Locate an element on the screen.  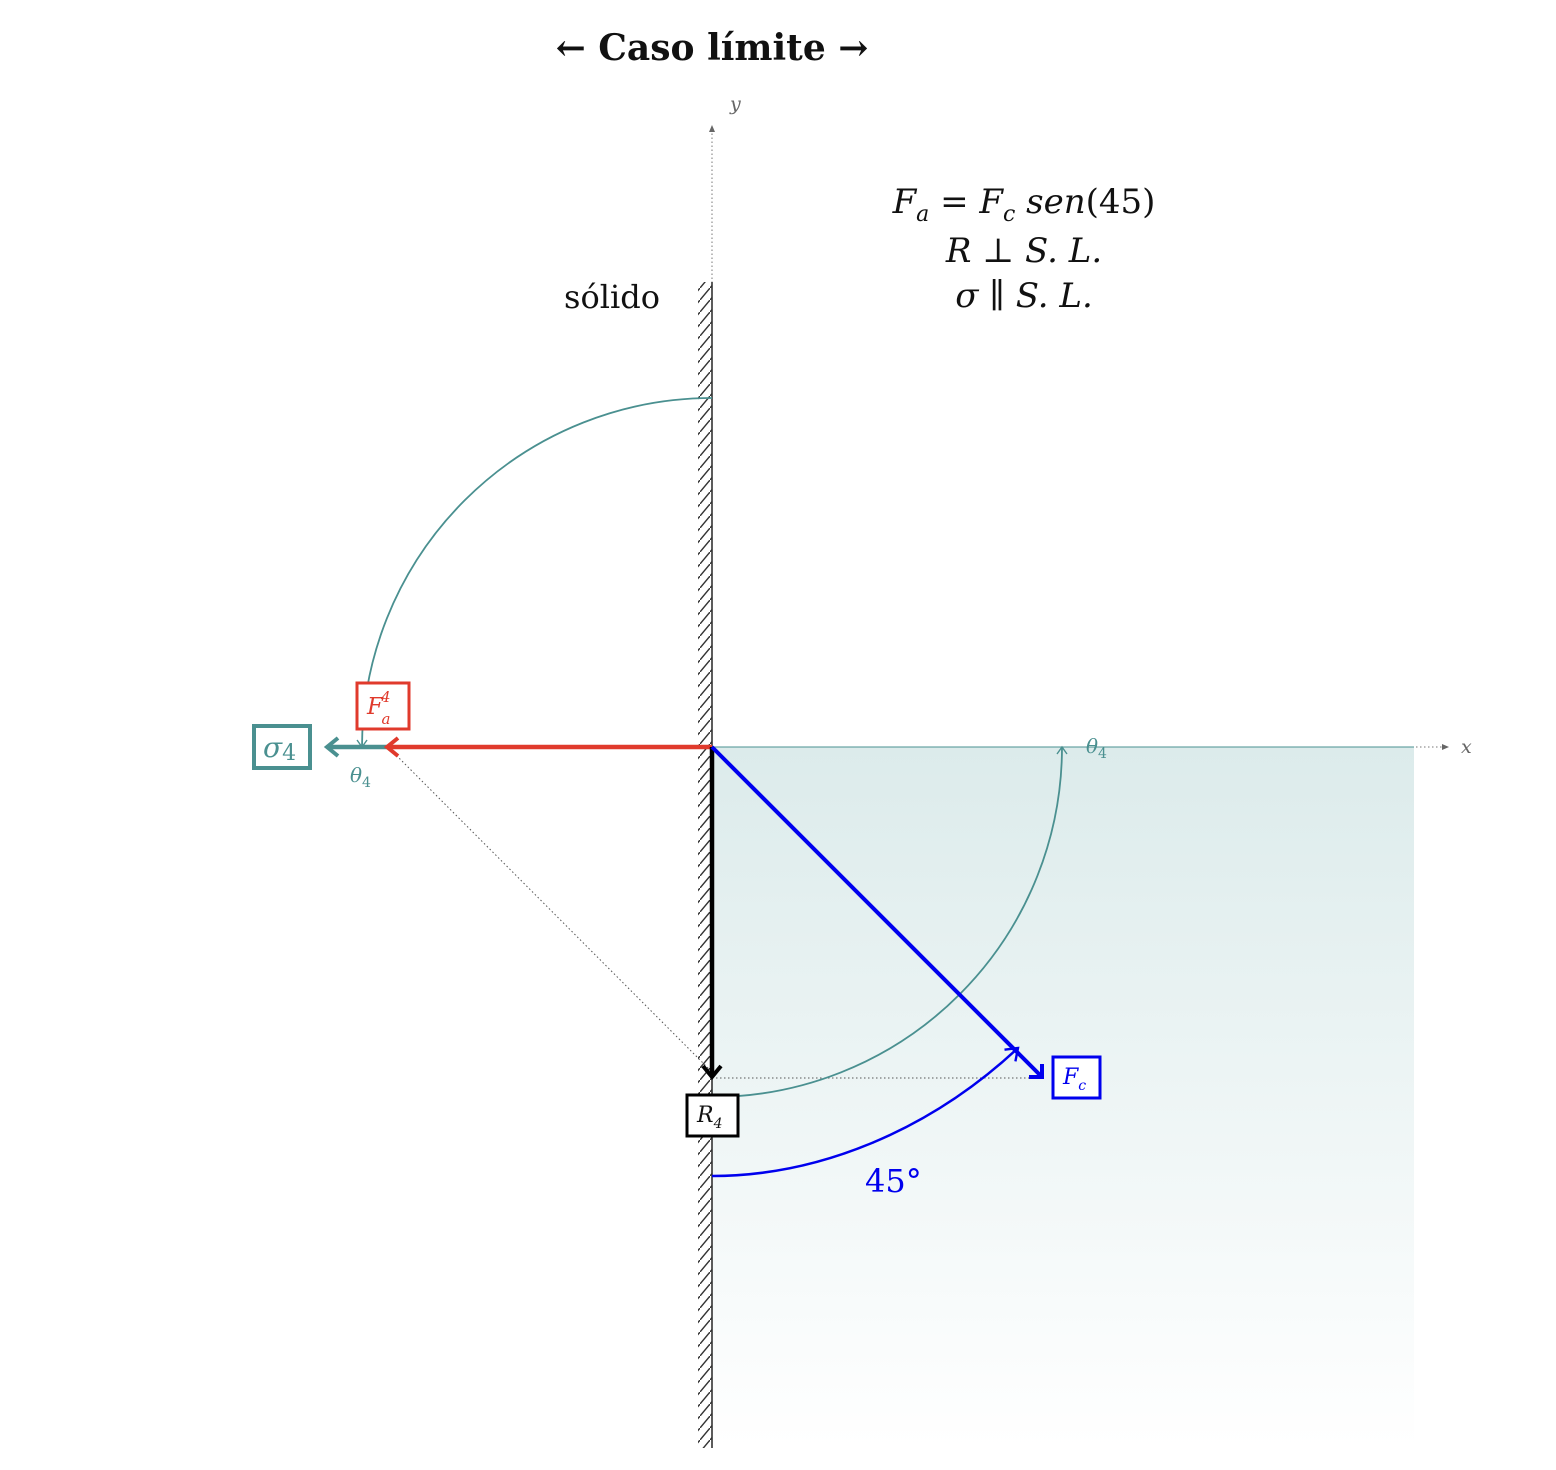
fc-label: Fc is located at coordinates (1074, 1079).